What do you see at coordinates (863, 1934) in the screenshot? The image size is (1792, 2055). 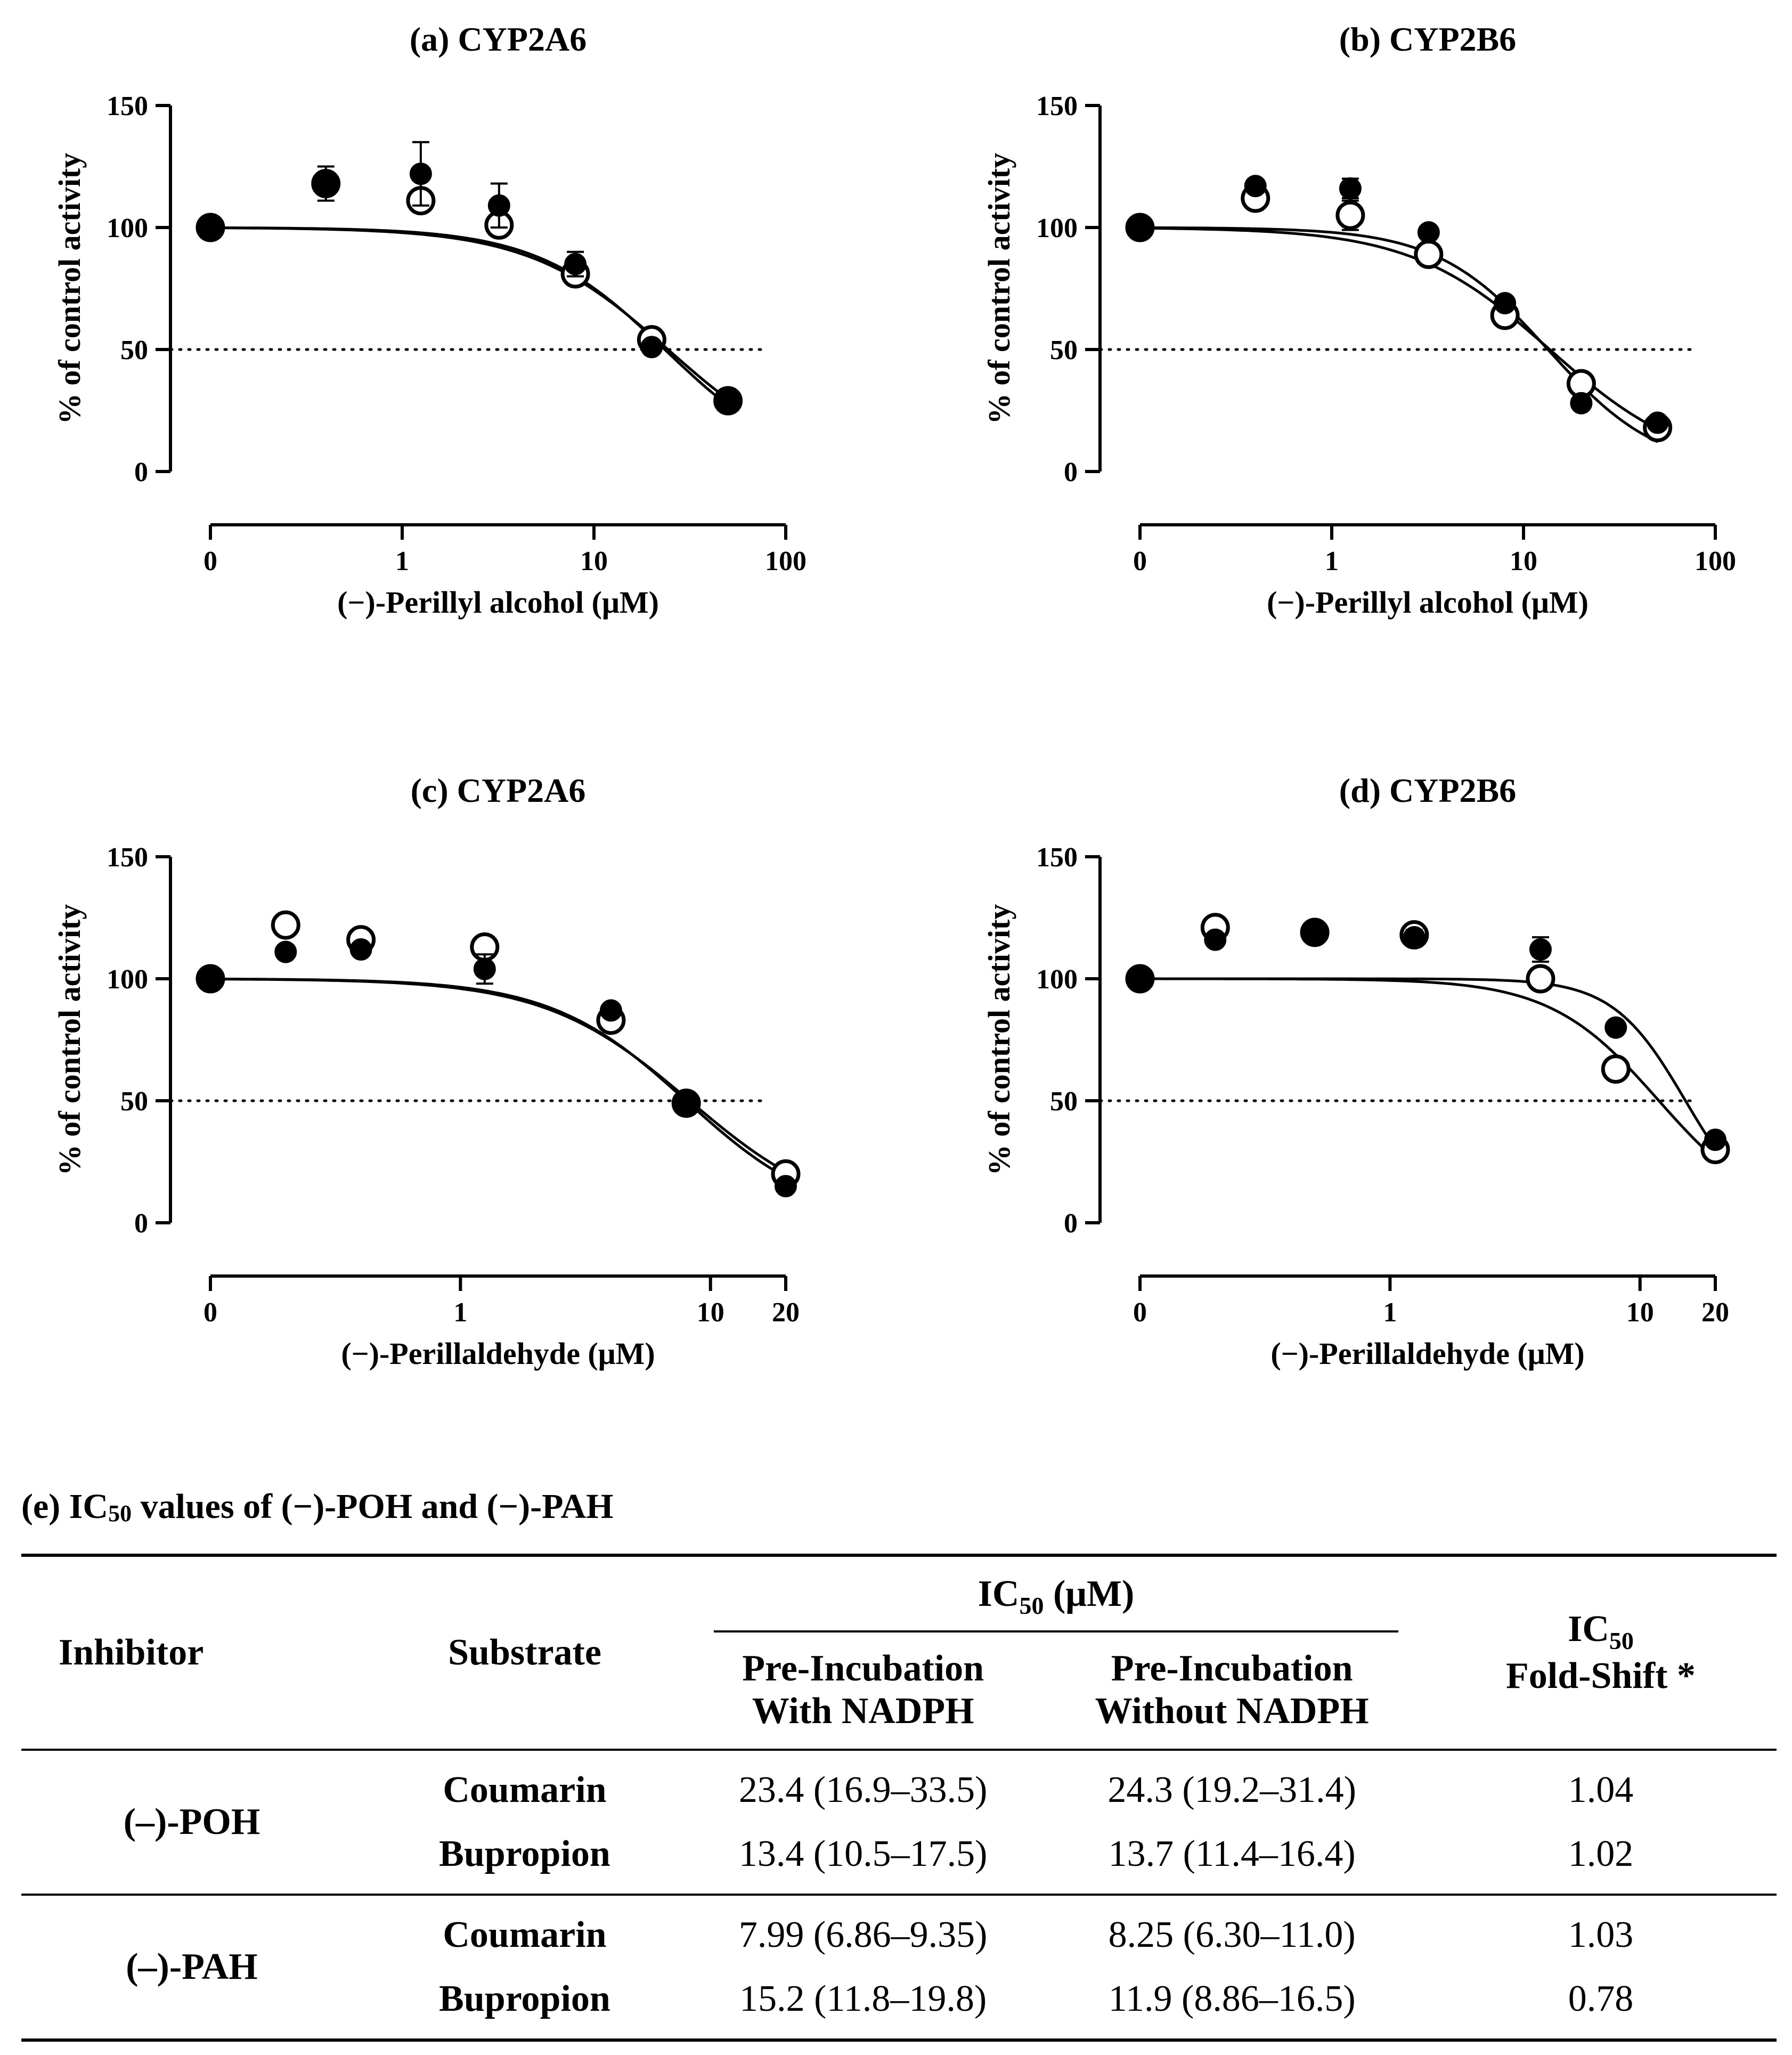 I see `ic50-with-cell: 7.99 (6.86–9.35)` at bounding box center [863, 1934].